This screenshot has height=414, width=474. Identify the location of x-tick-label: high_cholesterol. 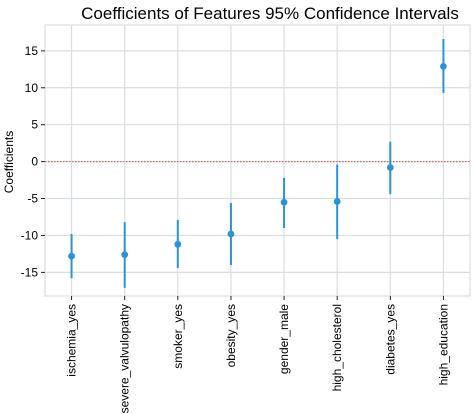
(337, 347).